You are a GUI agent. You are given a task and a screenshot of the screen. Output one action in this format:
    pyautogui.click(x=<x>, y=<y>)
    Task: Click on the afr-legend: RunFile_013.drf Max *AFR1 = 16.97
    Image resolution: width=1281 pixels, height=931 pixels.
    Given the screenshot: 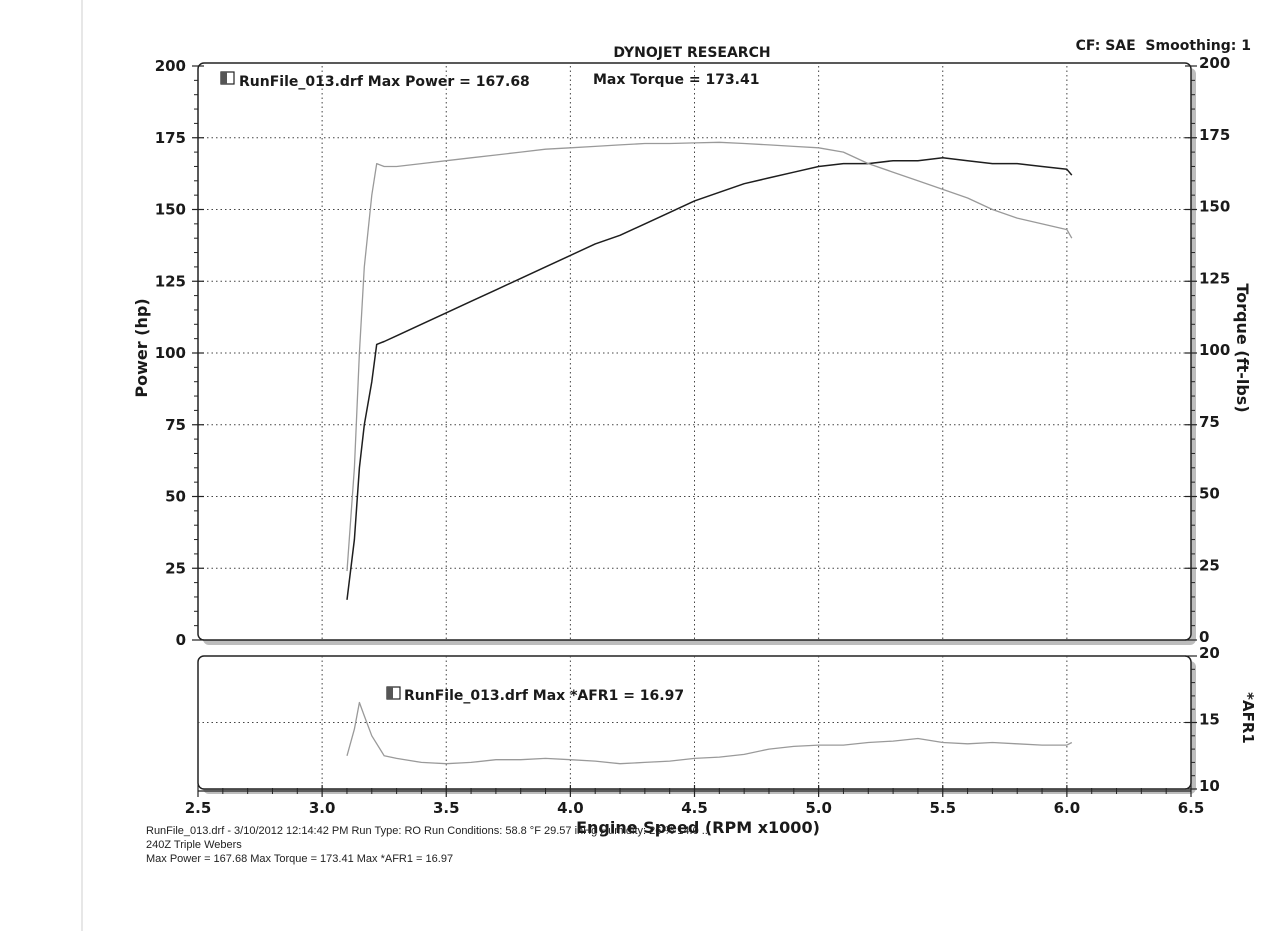 What is the action you would take?
    pyautogui.click(x=535, y=695)
    